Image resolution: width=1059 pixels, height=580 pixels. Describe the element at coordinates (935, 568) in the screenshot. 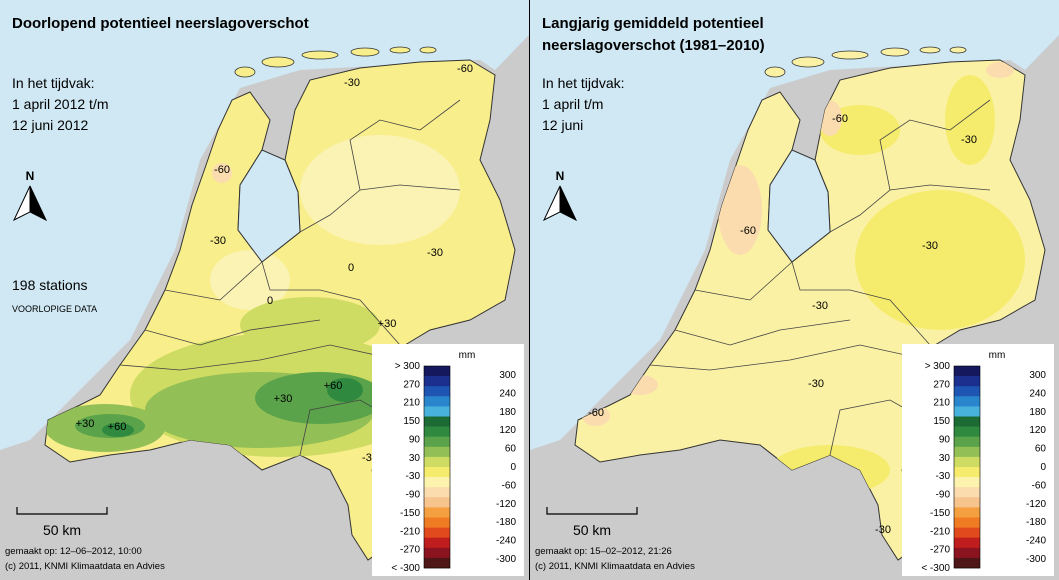

I see `legend-left-label: < -300` at that location.